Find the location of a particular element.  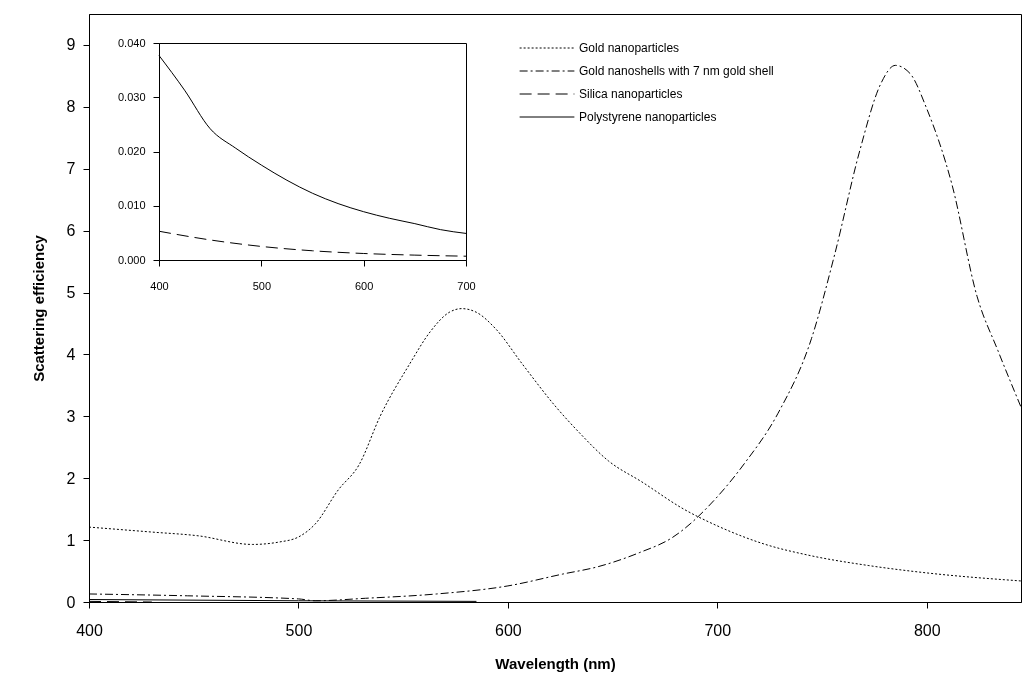

y-tick-label: 7 is located at coordinates (71, 169).